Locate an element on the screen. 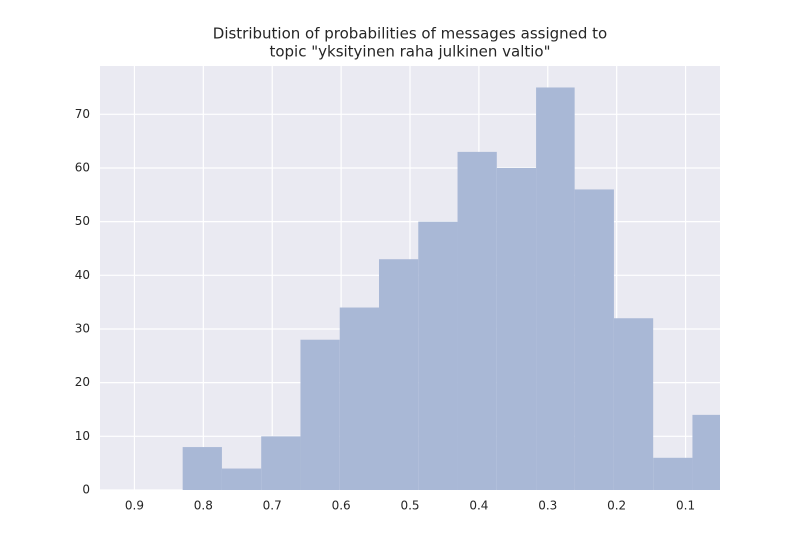 This screenshot has width=800, height=550. y-tick-label: 0 is located at coordinates (86, 490).